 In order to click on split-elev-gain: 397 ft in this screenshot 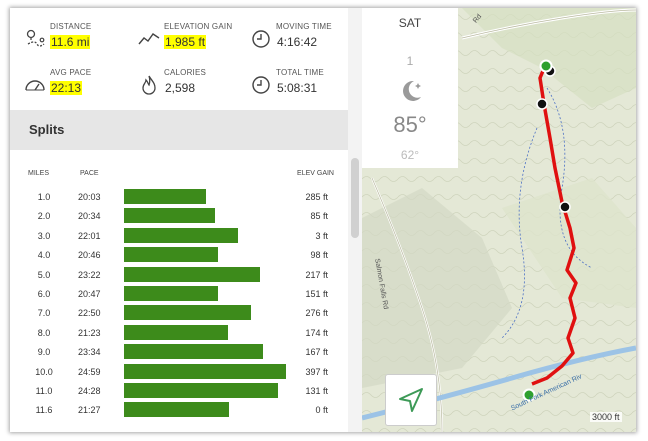, I will do `click(316, 371)`.